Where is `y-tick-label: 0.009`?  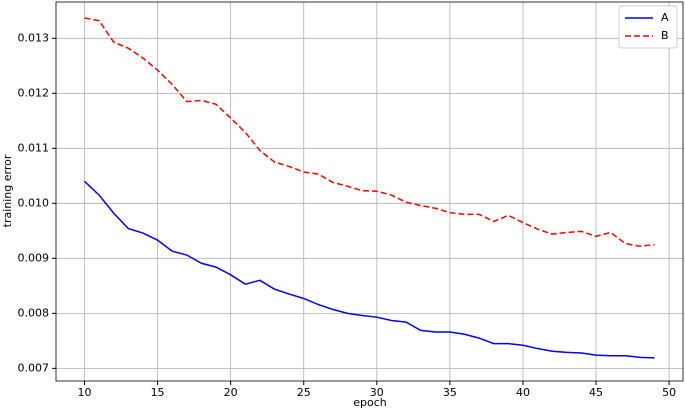 y-tick-label: 0.009 is located at coordinates (34, 257).